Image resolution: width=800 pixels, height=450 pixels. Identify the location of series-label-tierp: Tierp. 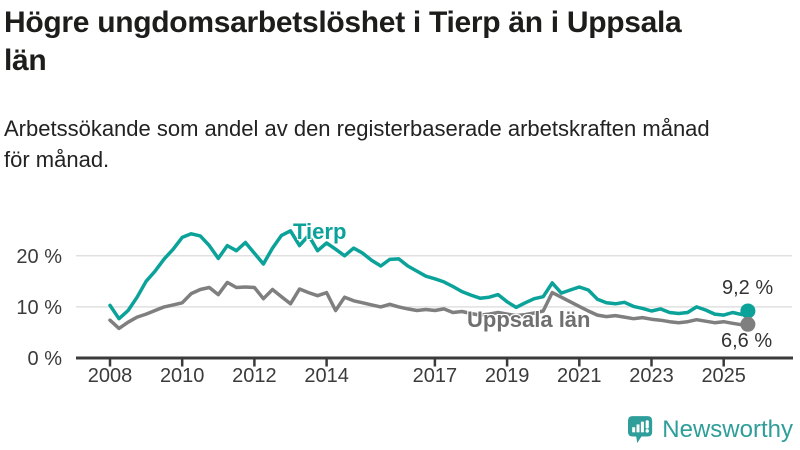
(320, 231).